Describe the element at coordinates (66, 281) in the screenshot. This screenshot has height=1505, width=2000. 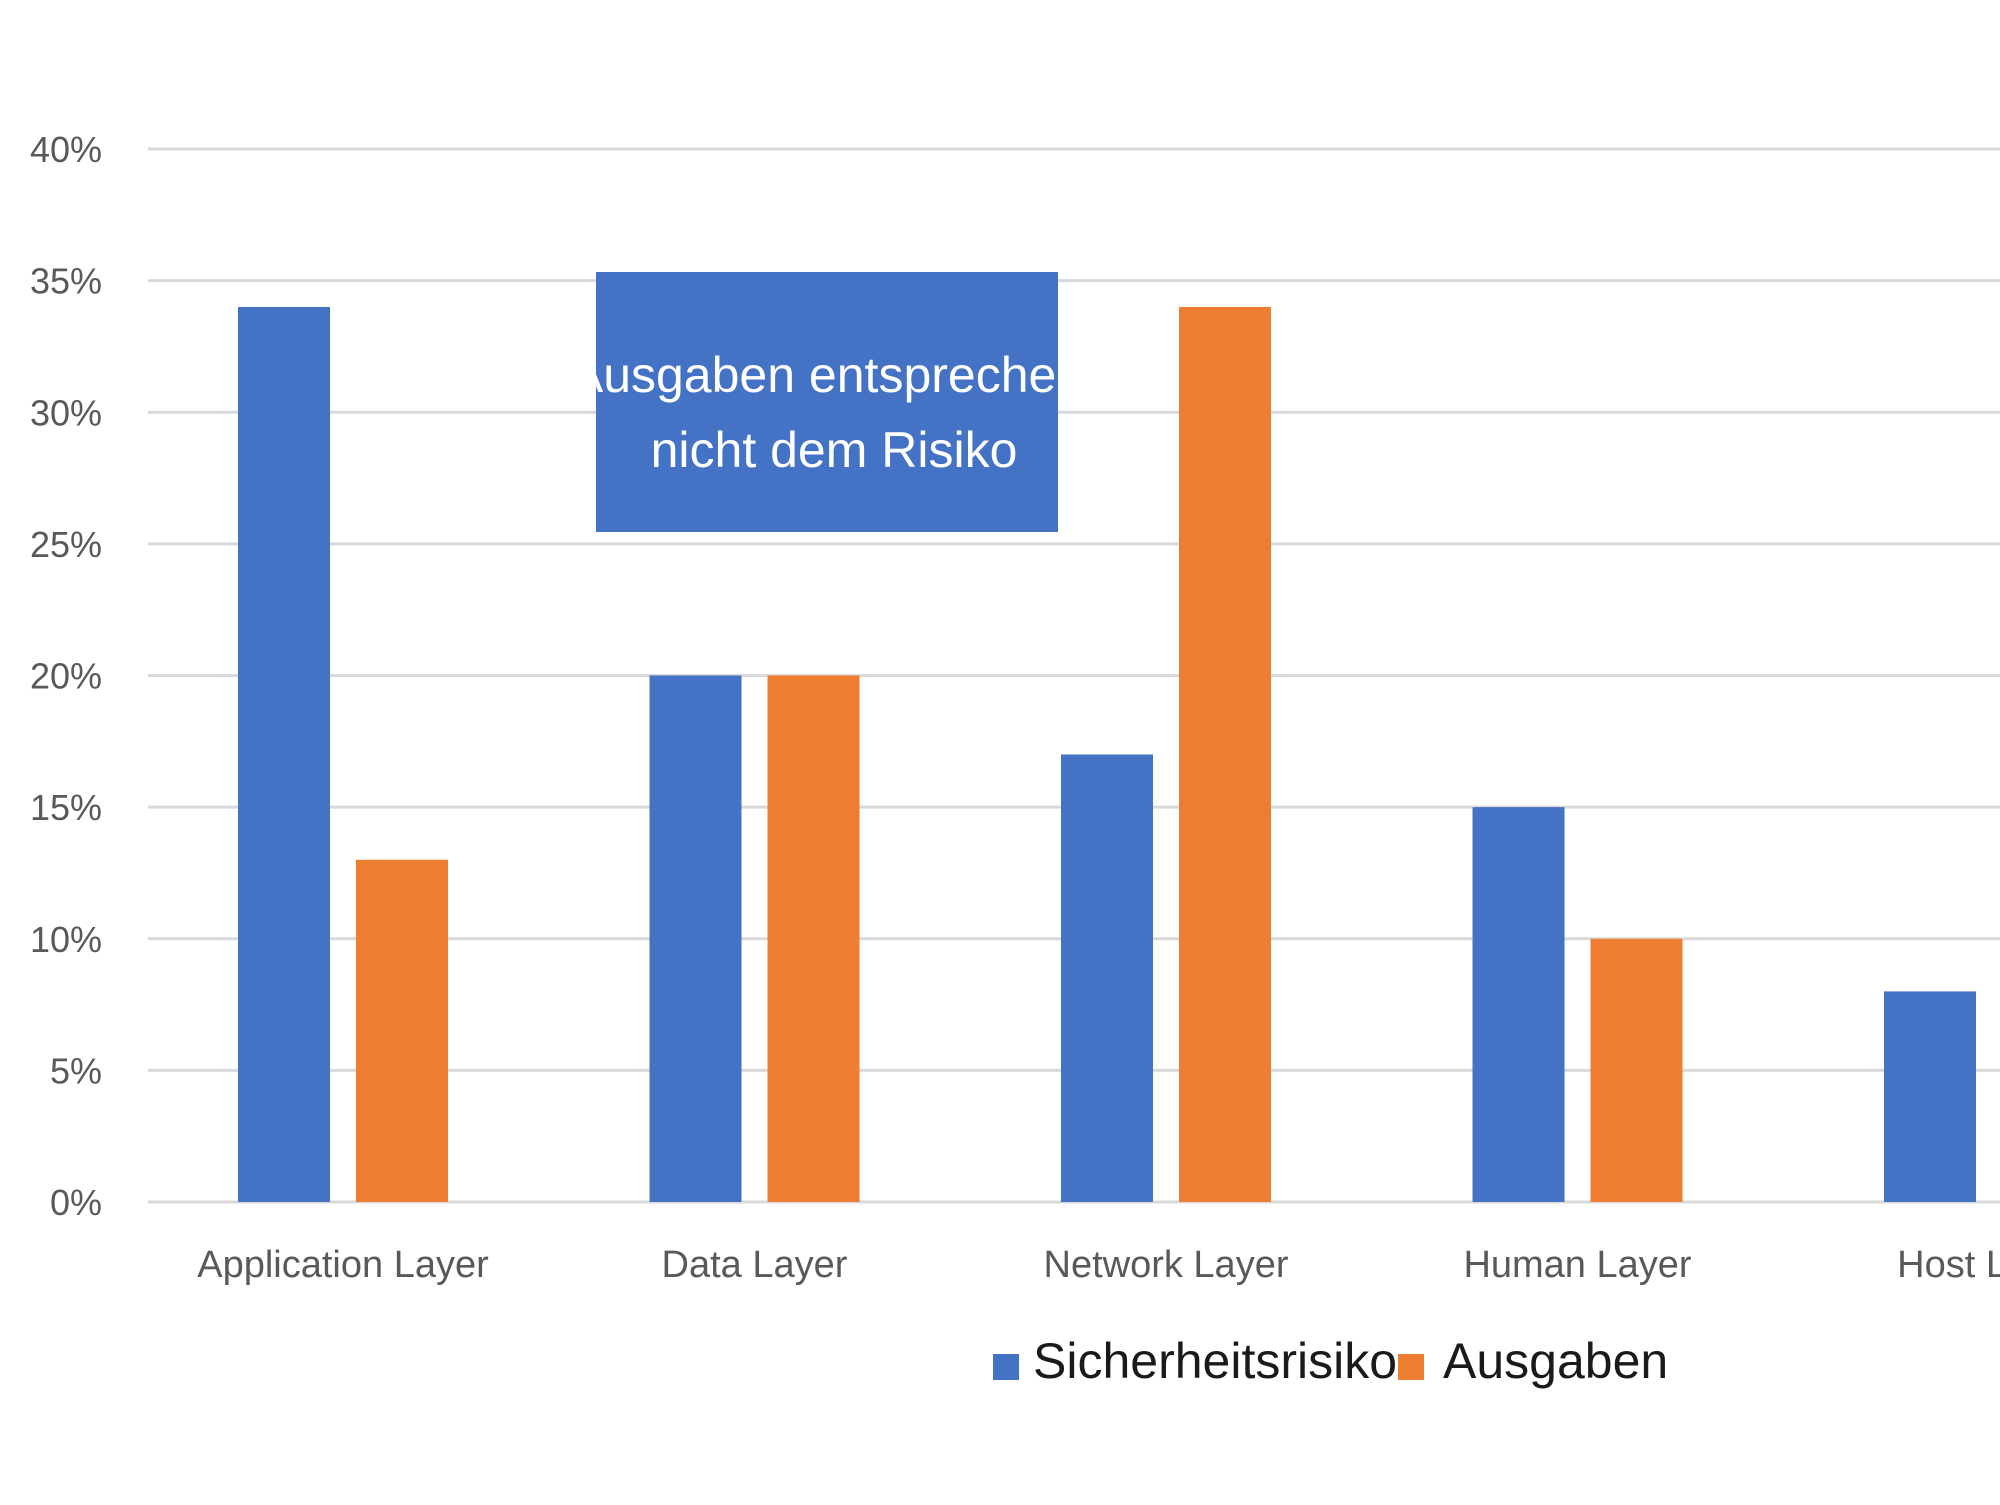
I see `y-tick-label: 35%` at that location.